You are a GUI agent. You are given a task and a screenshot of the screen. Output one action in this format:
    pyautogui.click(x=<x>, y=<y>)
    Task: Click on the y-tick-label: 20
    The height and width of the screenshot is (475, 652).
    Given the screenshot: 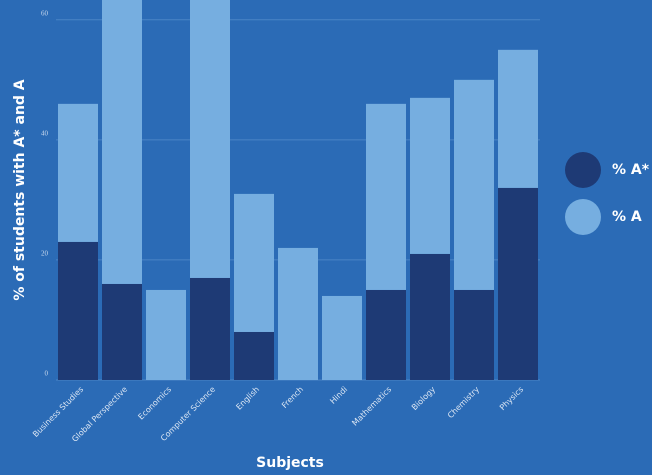 What is the action you would take?
    pyautogui.click(x=45, y=254)
    